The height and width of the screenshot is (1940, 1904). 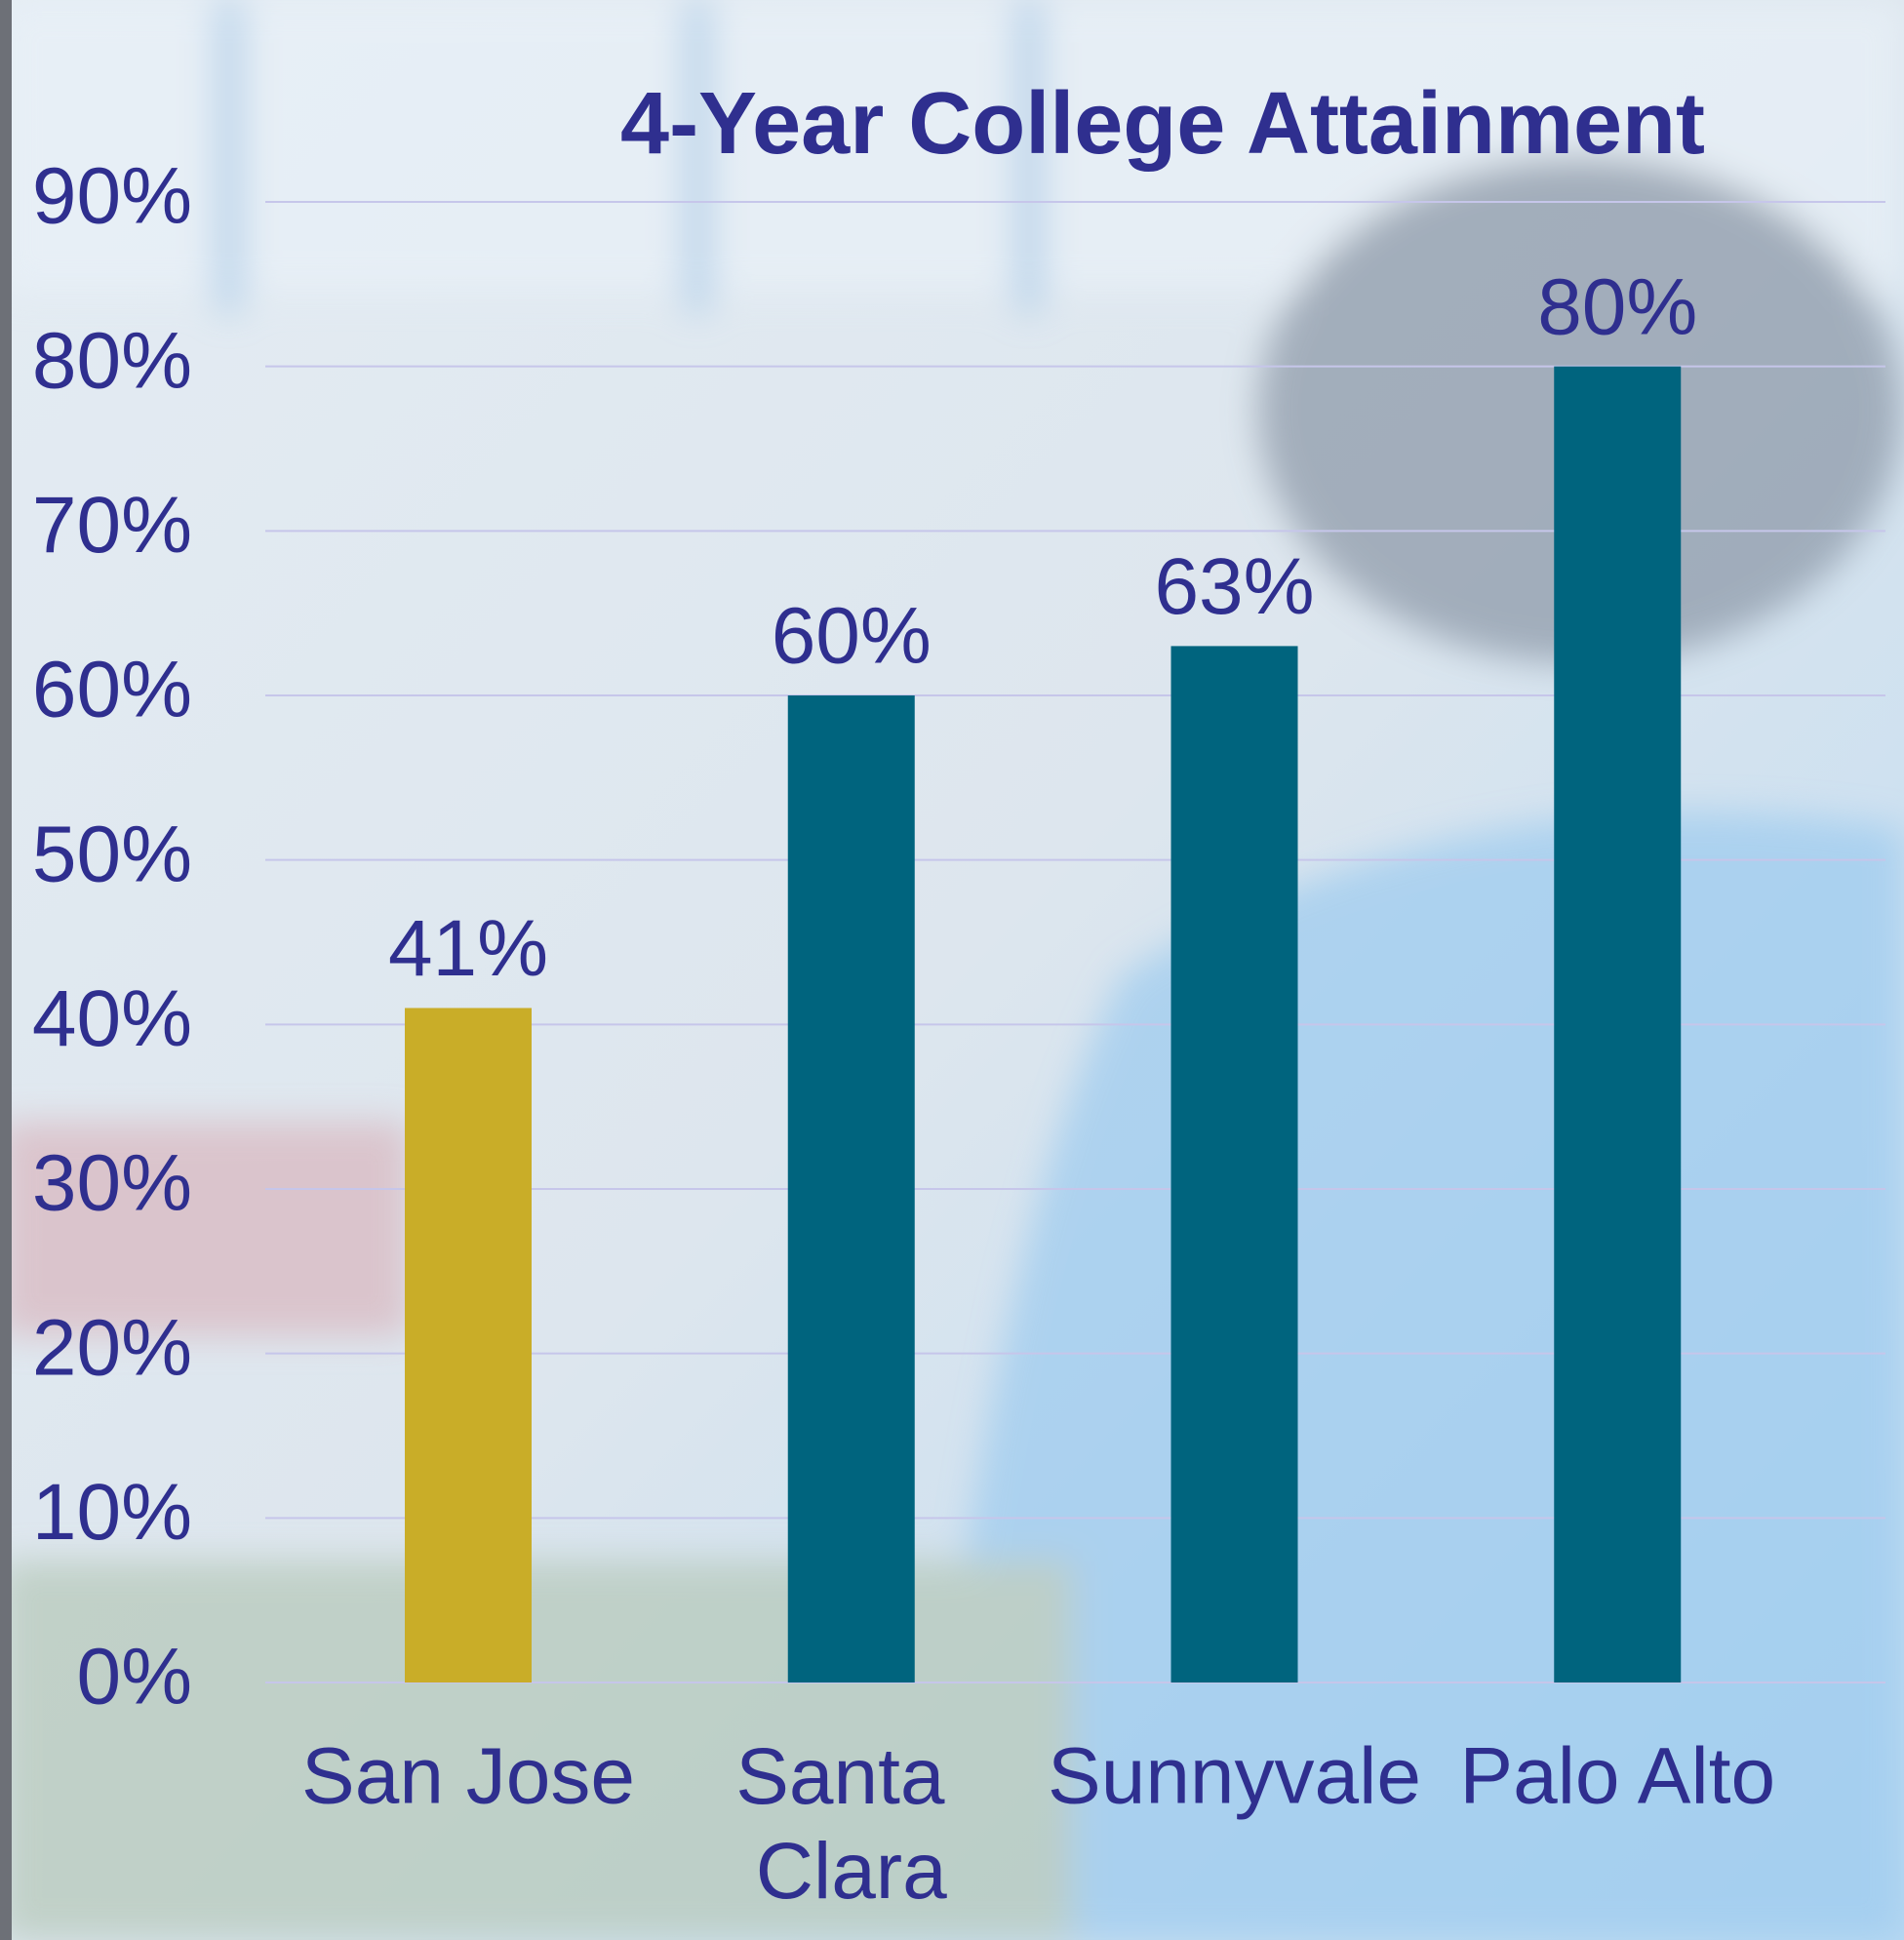 What do you see at coordinates (134, 1677) in the screenshot?
I see `y-tick-label: 0%` at bounding box center [134, 1677].